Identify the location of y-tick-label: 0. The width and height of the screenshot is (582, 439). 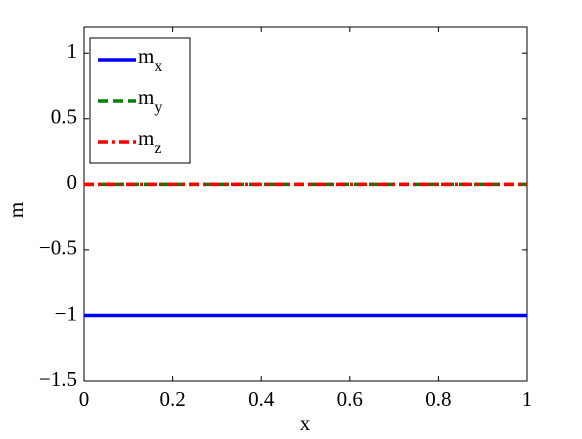
(72, 182).